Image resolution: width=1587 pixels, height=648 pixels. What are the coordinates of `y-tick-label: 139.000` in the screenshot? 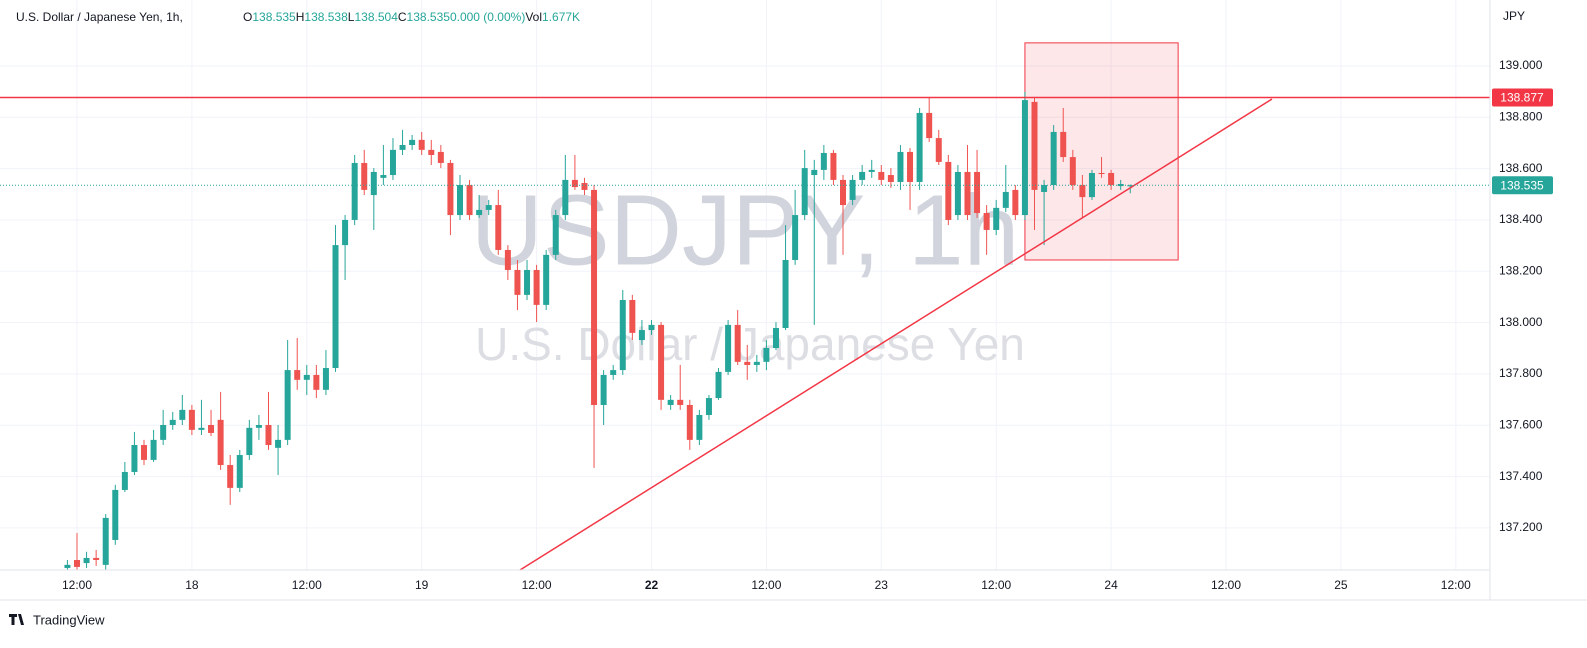 It's located at (1521, 65).